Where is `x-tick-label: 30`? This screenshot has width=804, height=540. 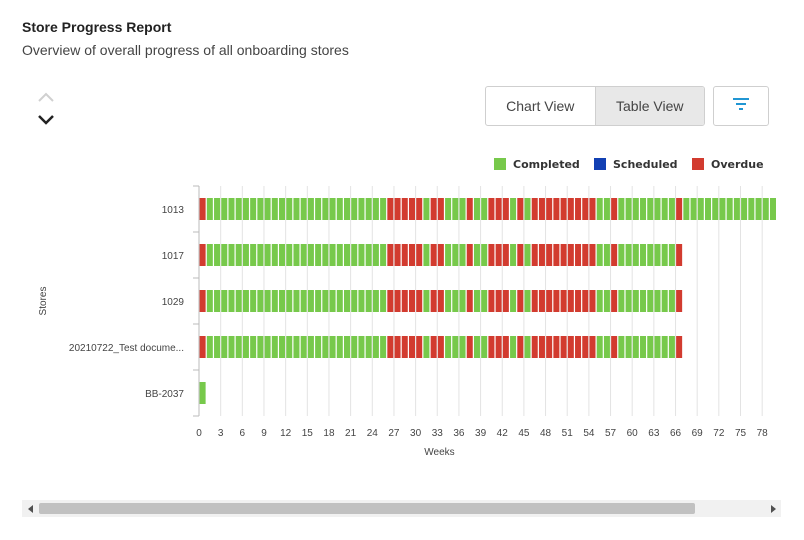 x-tick-label: 30 is located at coordinates (416, 433).